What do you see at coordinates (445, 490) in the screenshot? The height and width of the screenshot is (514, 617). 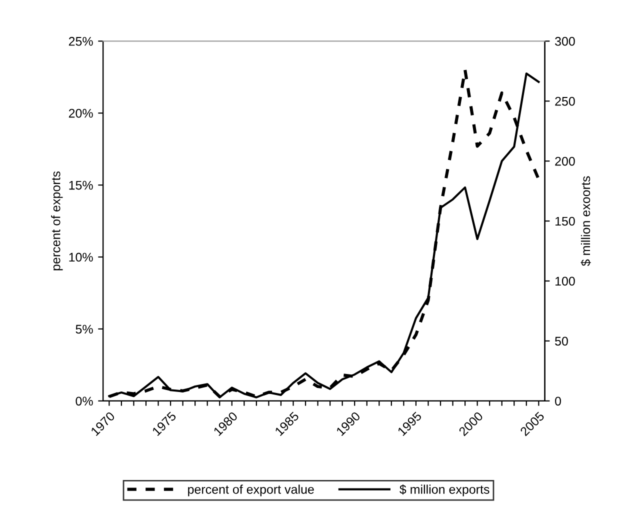 I see `legend-label: $ million exports` at bounding box center [445, 490].